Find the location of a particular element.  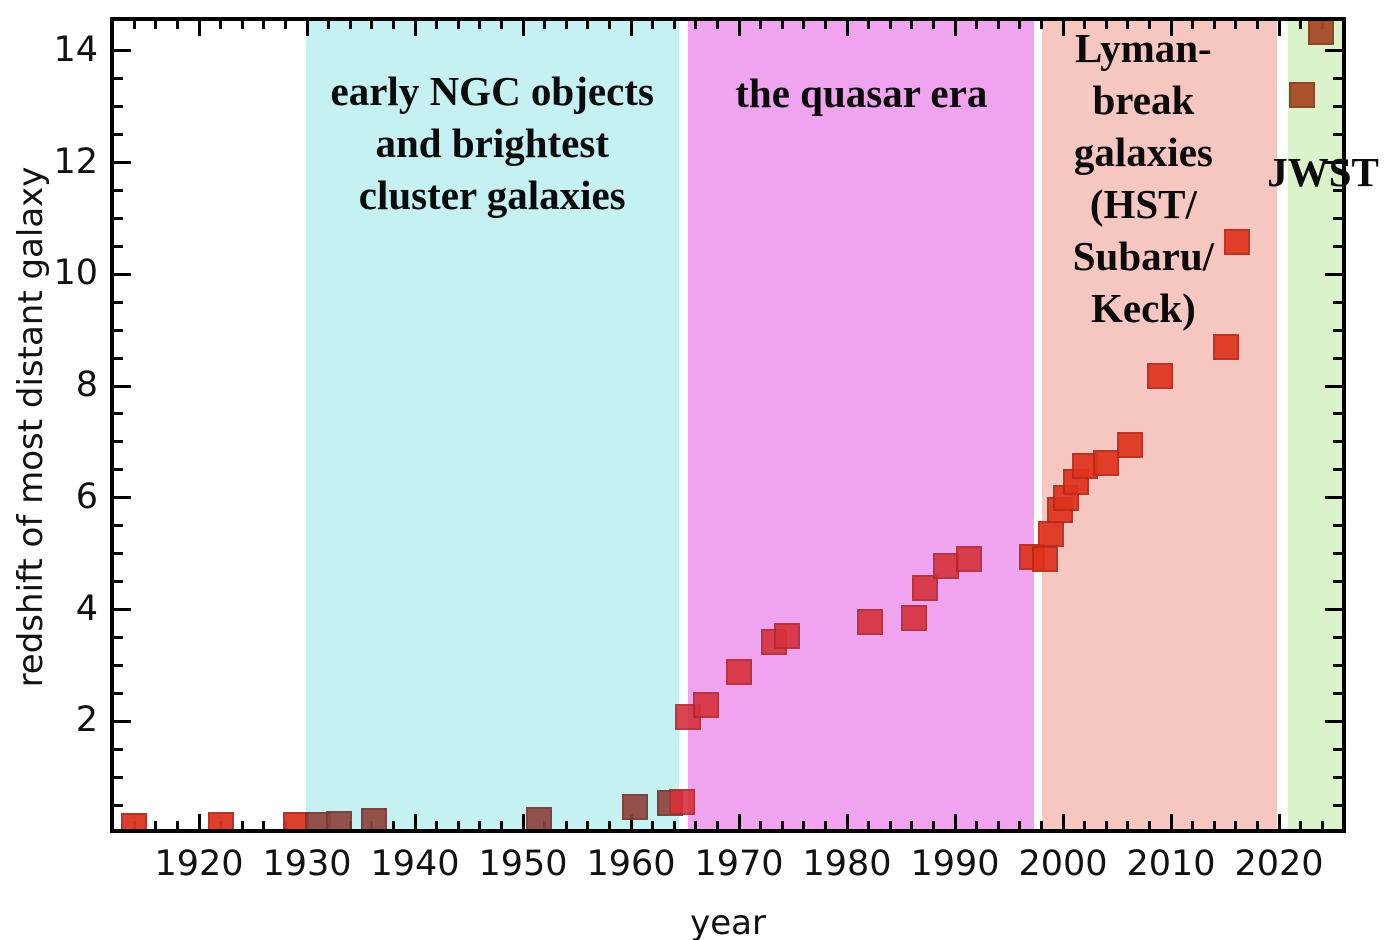

y-tick-label: 14 is located at coordinates (75, 49).